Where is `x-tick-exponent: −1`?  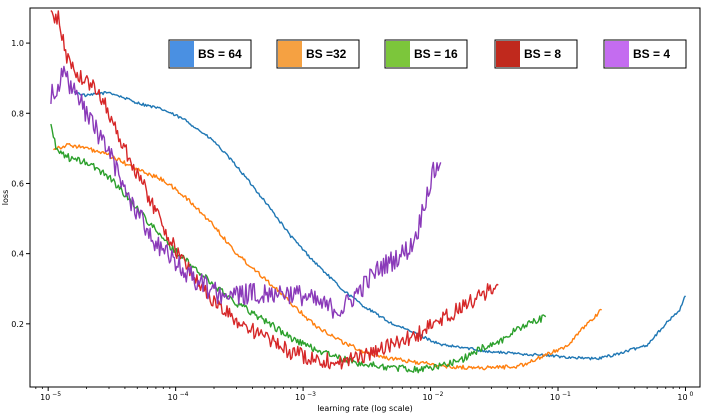
x-tick-exponent: −1 is located at coordinates (566, 394).